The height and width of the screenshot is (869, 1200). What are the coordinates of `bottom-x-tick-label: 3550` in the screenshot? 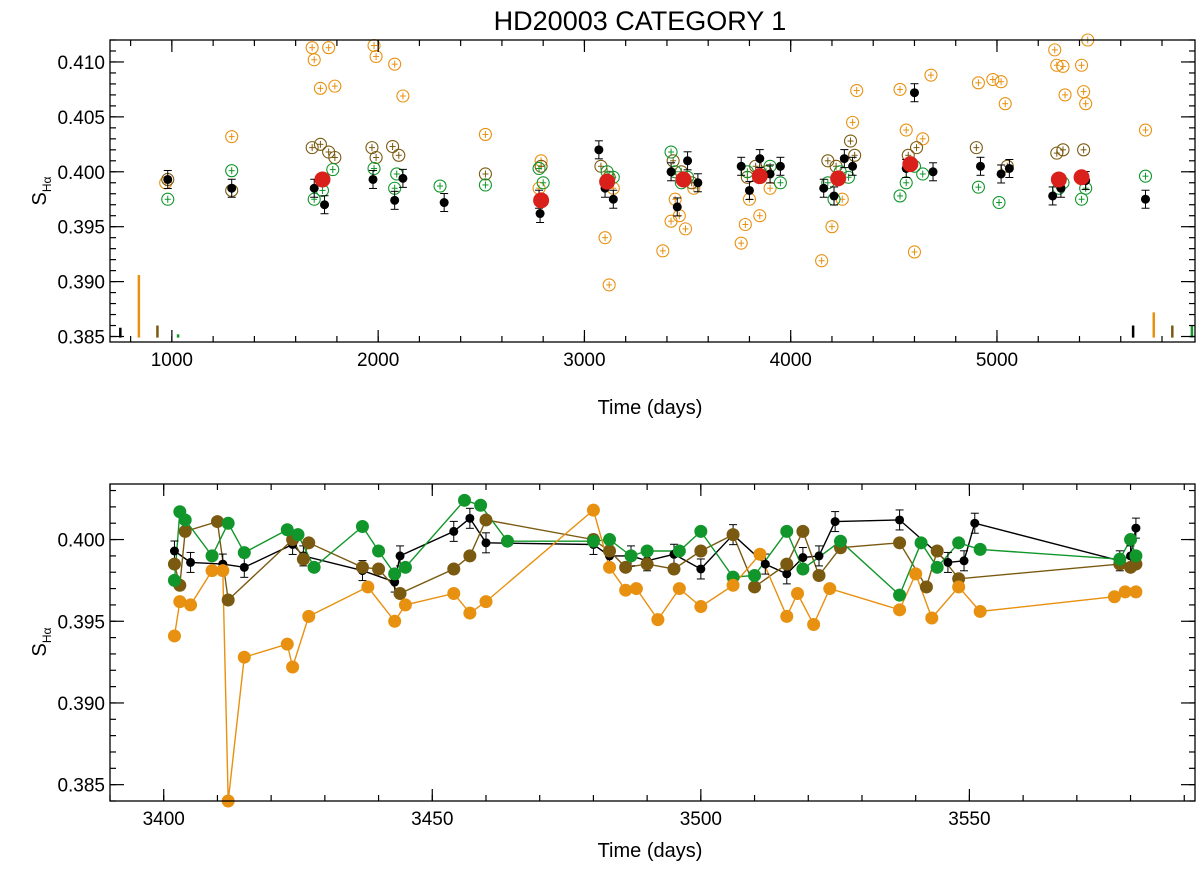 It's located at (969, 819).